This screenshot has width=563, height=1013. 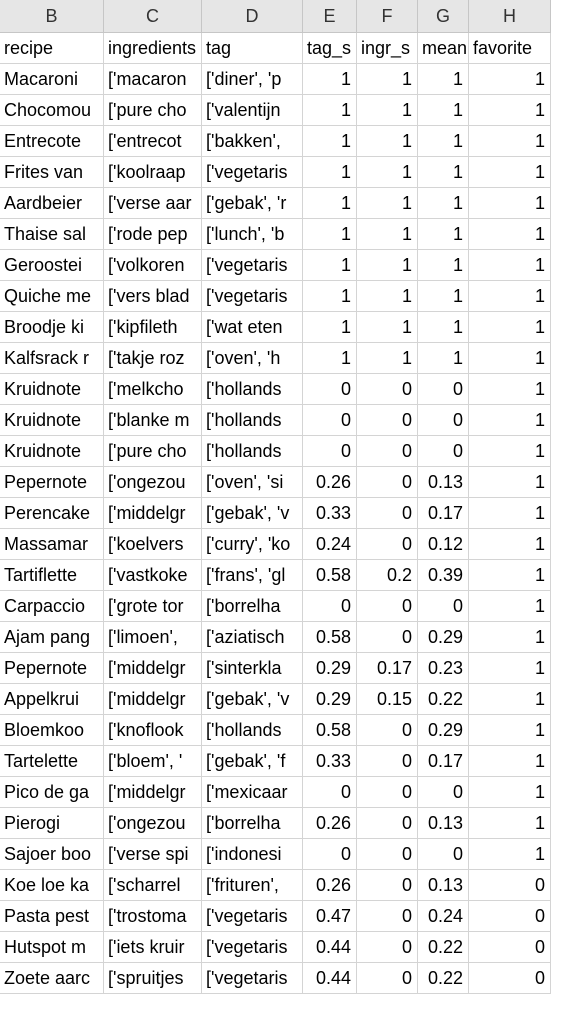 I want to click on header-cell: ingr_s, so click(x=387, y=48).